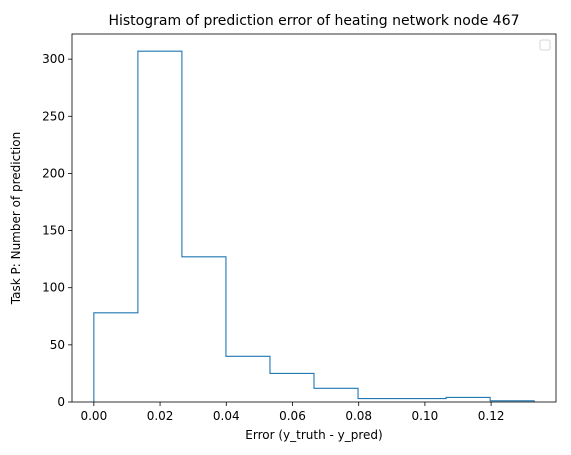  I want to click on y-axis-label: Task P: Number of prediction, so click(16, 218).